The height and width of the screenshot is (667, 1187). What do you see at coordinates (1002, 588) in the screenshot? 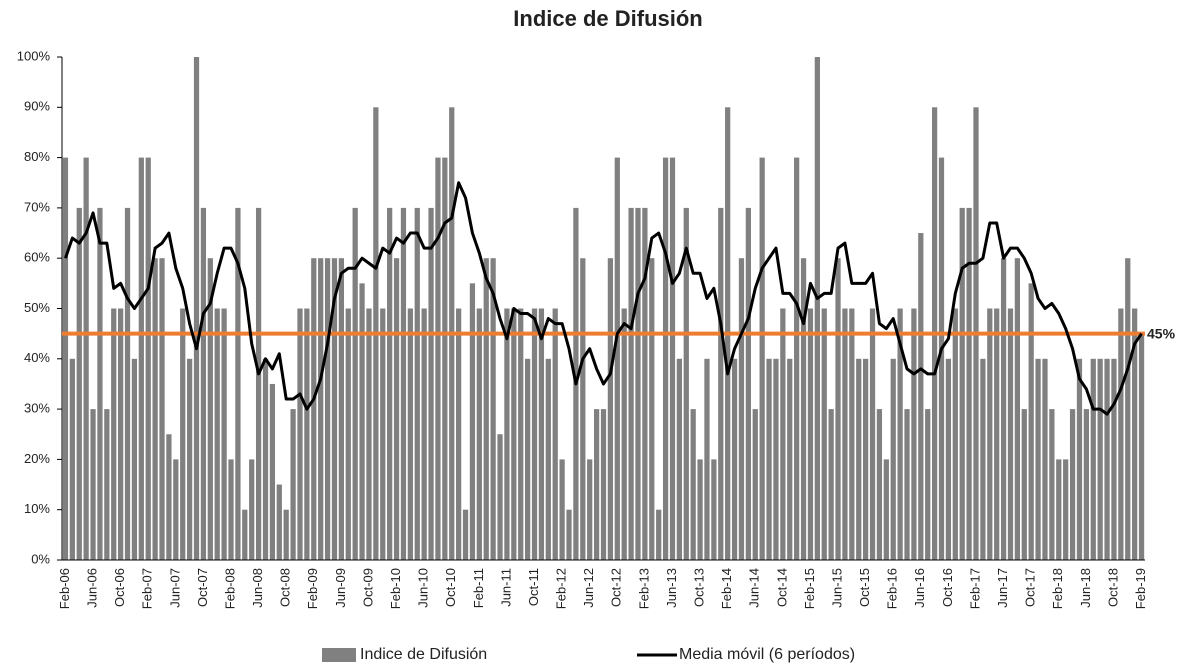
I see `x-tick-label: Jun-17` at bounding box center [1002, 588].